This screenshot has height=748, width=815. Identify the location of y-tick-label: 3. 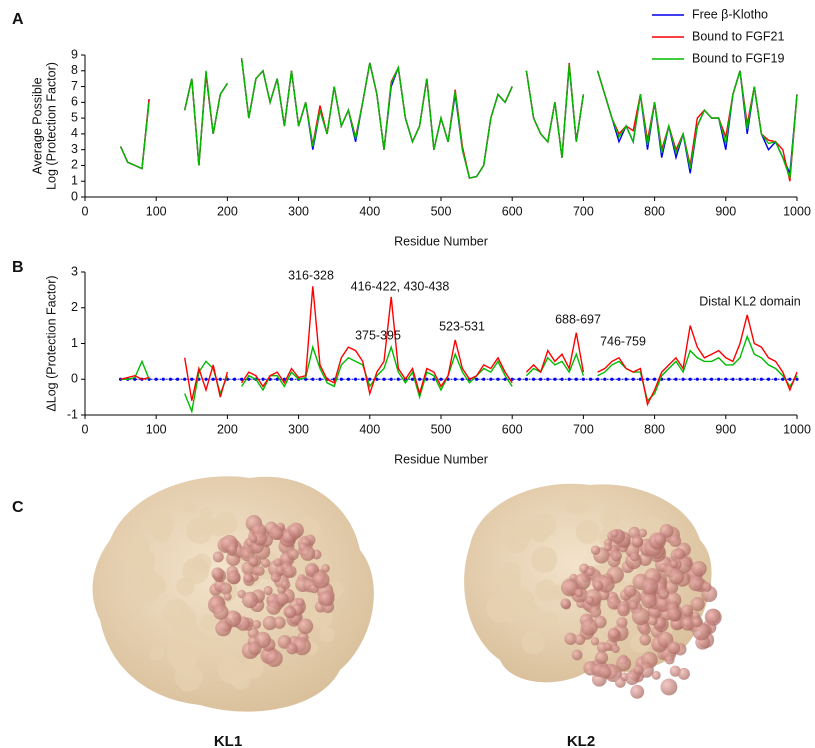
(74, 149).